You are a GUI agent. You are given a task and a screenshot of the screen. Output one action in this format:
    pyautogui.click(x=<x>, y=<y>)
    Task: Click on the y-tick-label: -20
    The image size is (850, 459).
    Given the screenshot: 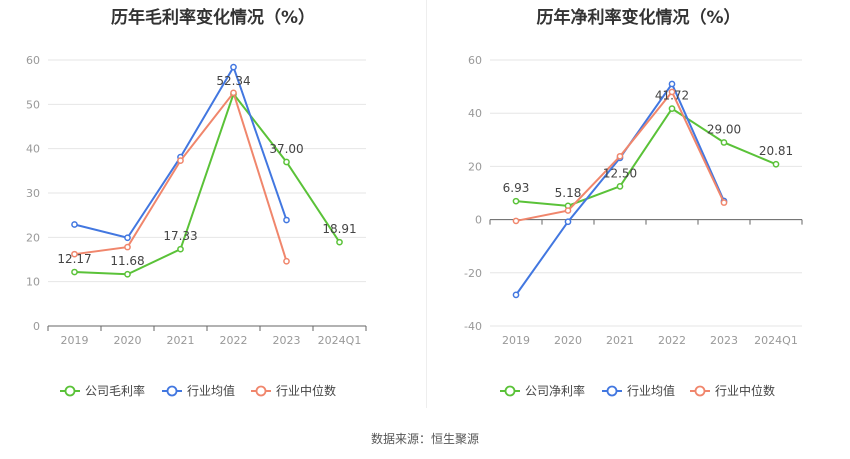 What is the action you would take?
    pyautogui.click(x=473, y=273)
    